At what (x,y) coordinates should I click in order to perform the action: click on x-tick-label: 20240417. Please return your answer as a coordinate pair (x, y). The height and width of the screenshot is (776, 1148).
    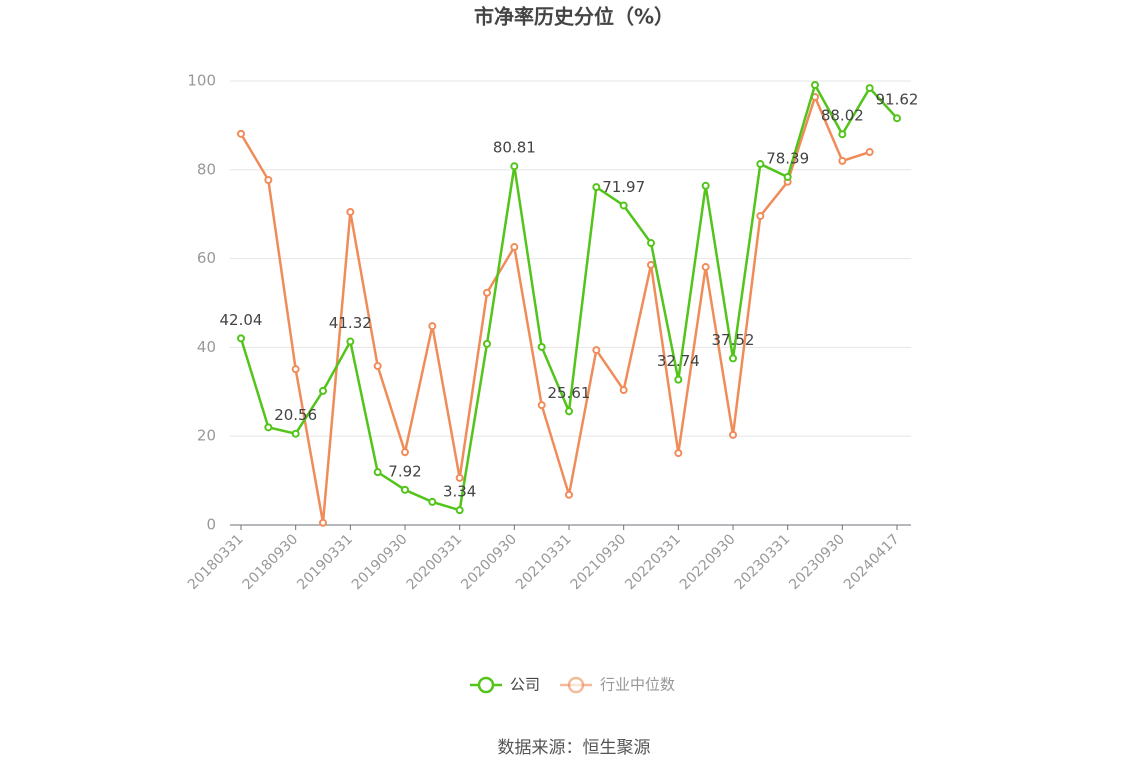
    Looking at the image, I should click on (872, 562).